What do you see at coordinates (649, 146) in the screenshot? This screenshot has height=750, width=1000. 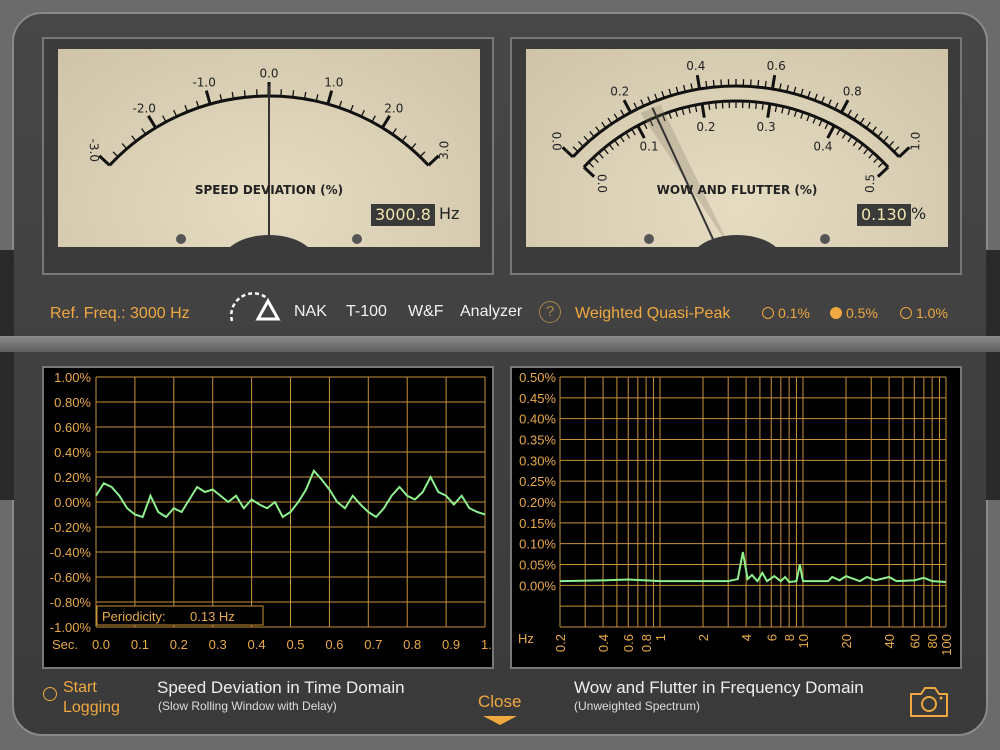 I see `meter-scale-label: 0.1` at bounding box center [649, 146].